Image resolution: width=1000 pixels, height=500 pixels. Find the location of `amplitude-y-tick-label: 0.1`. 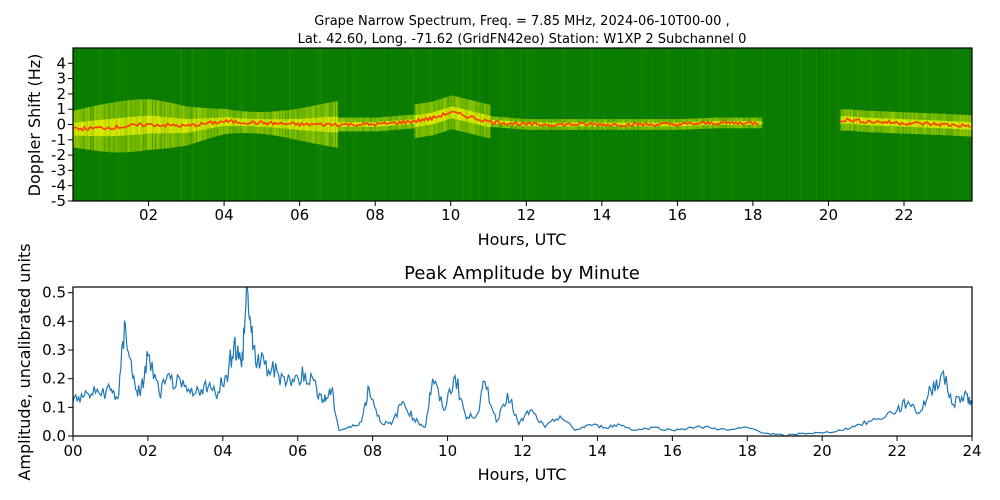

amplitude-y-tick-label: 0.1 is located at coordinates (54, 407).